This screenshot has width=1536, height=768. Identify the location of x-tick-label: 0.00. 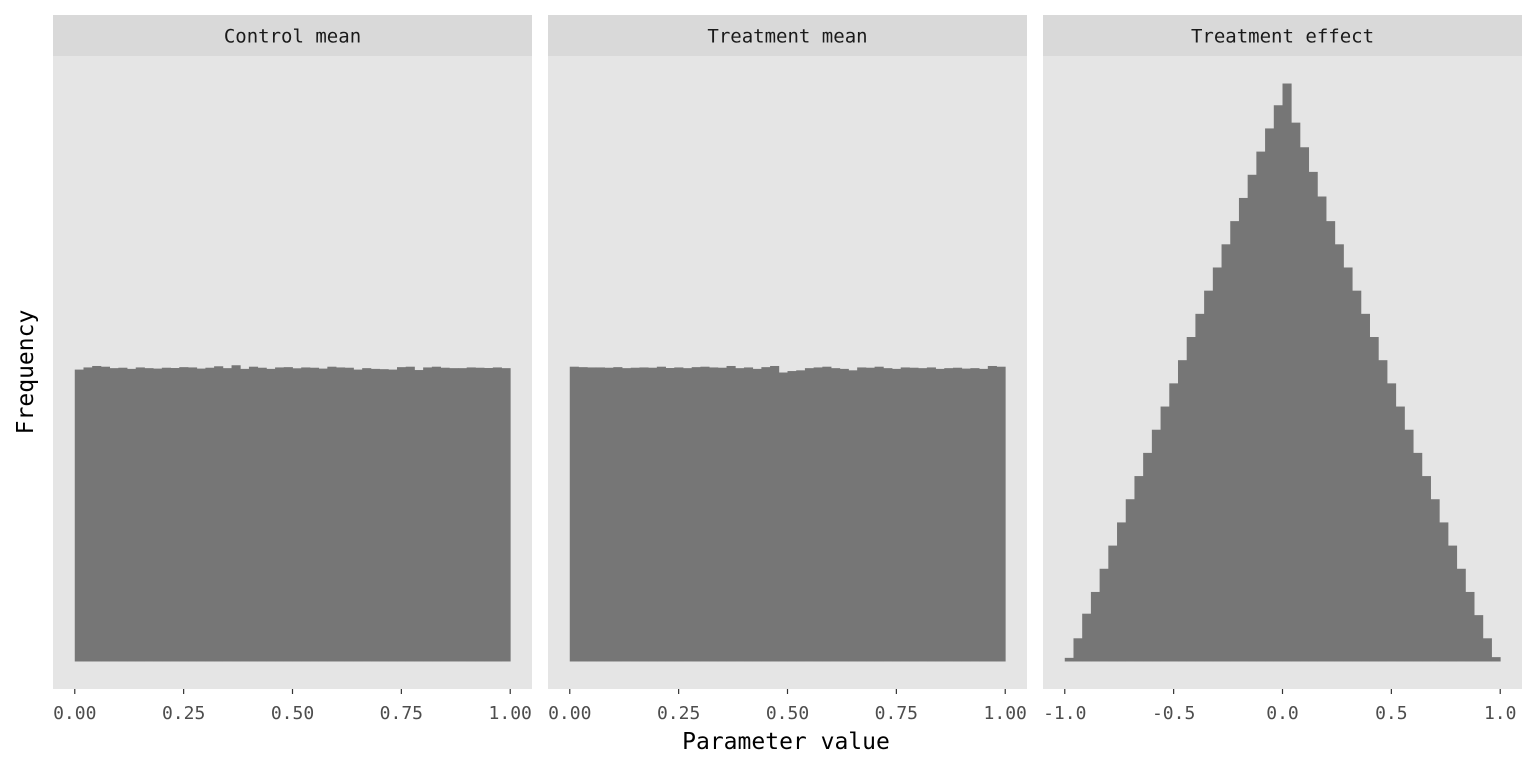
(74, 713).